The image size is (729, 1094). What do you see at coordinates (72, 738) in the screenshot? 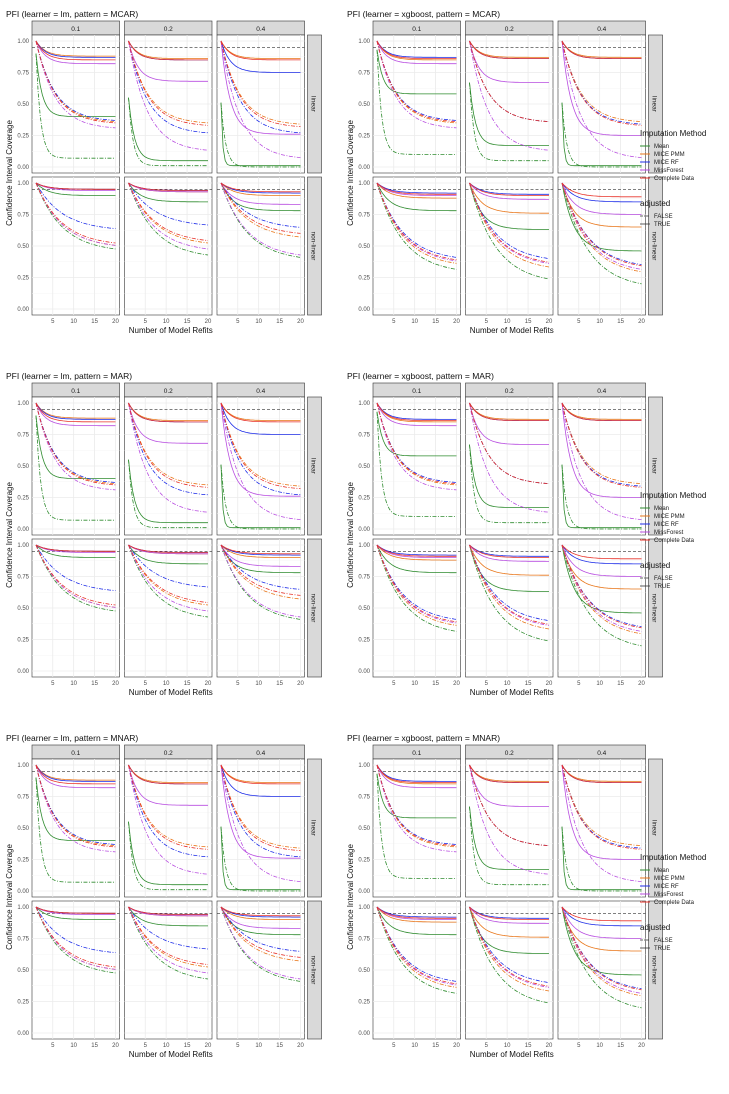
I see `chart-title: PFI (learner = lm, pattern = MNAR)` at bounding box center [72, 738].